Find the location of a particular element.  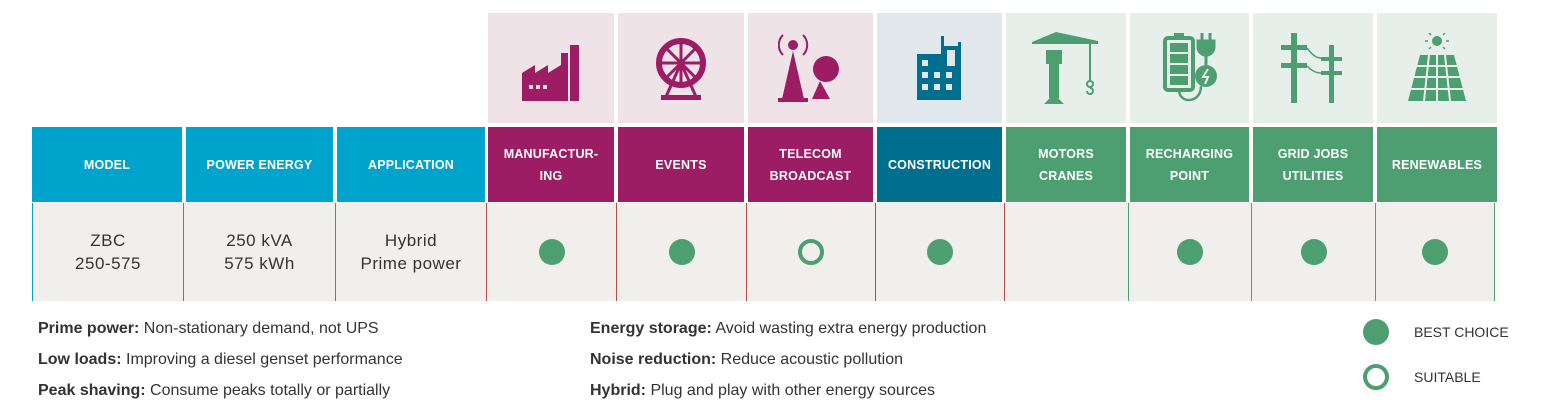

legend-best is located at coordinates (1376, 332).